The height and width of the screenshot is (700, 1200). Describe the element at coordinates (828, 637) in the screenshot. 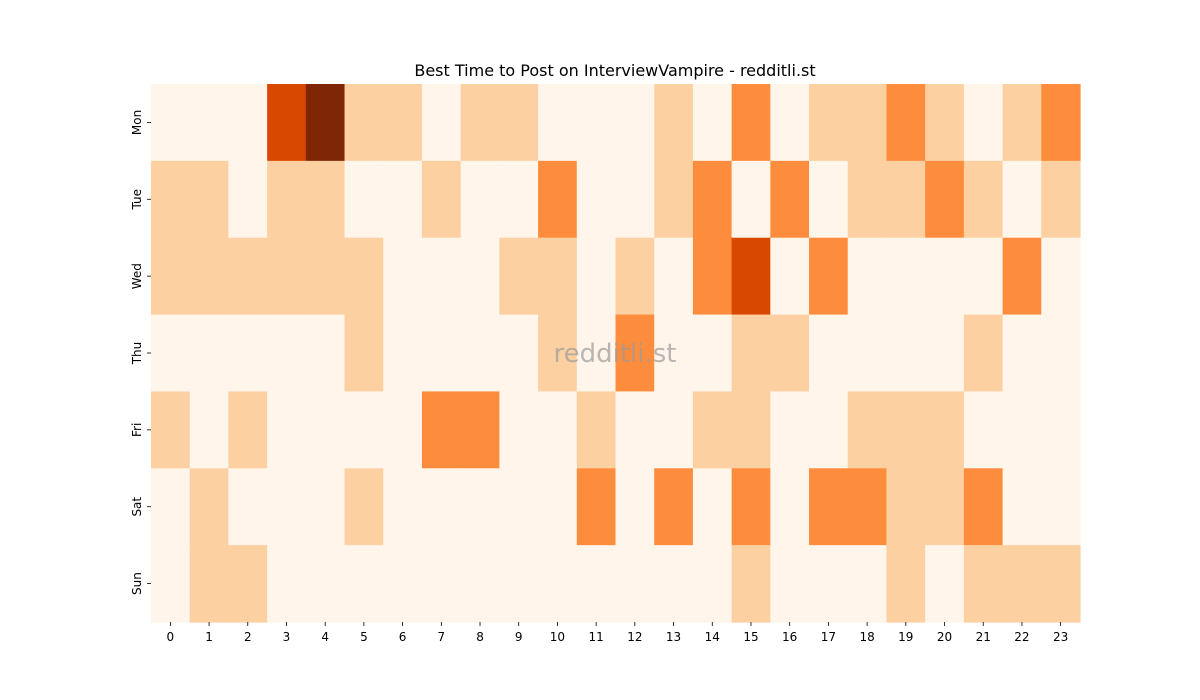

I see `x-tick-label: 17` at that location.